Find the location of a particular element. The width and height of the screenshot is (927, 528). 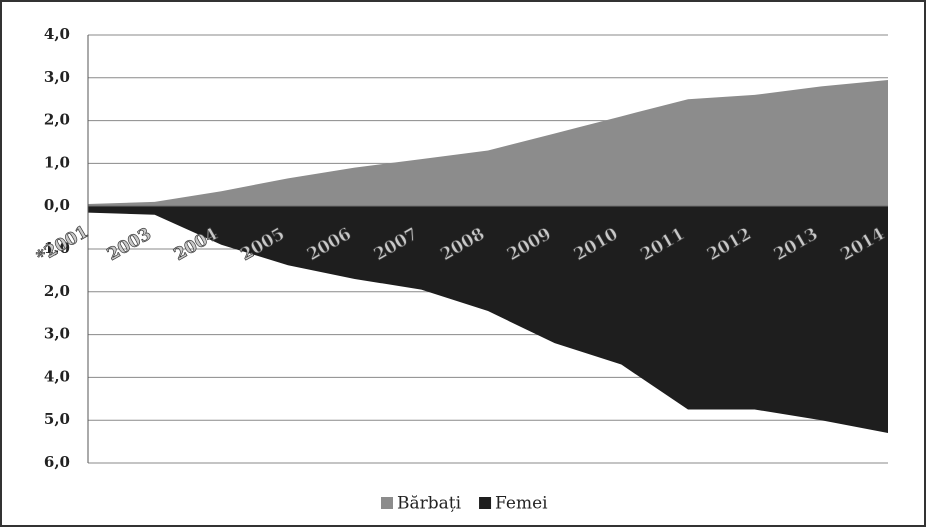

legend-label: Femei is located at coordinates (521, 504).